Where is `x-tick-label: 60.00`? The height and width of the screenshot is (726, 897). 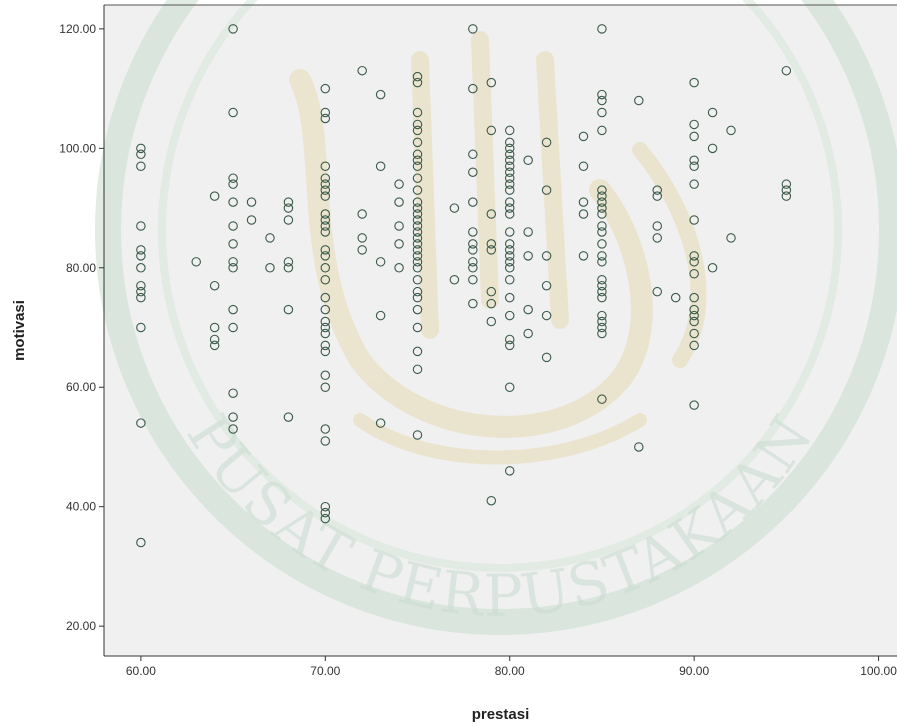 x-tick-label: 60.00 is located at coordinates (141, 671).